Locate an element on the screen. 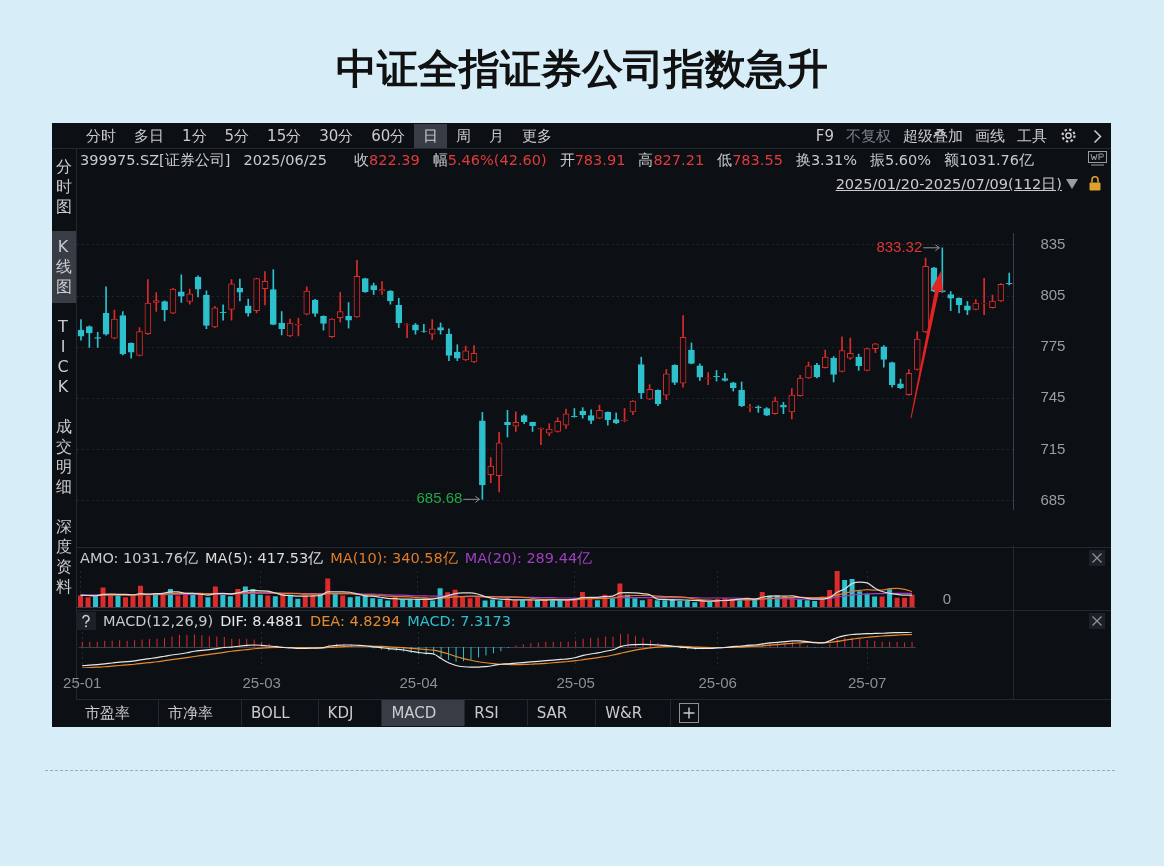  text: RSI is located at coordinates (496, 713).